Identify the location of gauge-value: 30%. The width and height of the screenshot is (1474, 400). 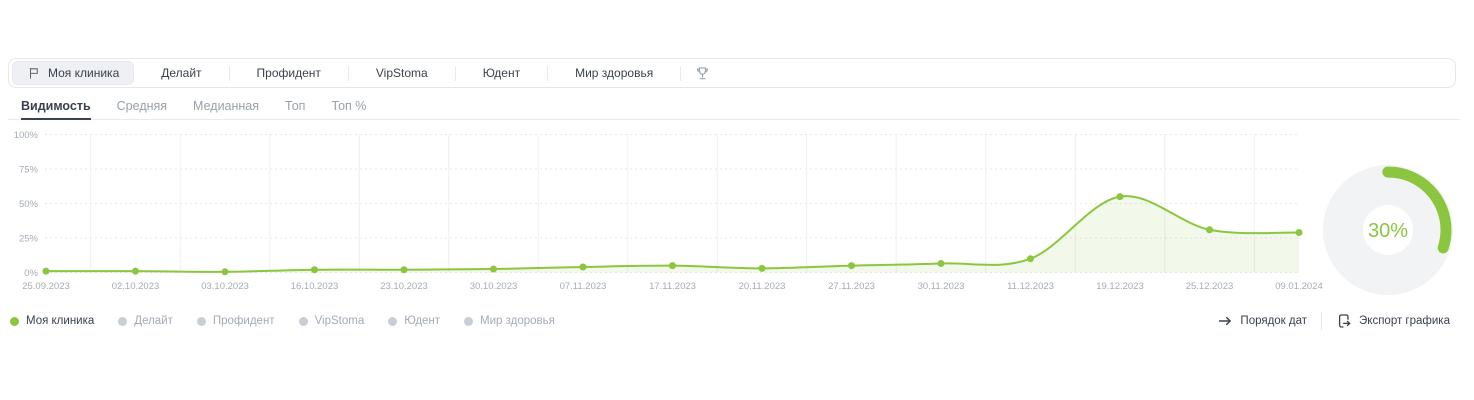
(1388, 231).